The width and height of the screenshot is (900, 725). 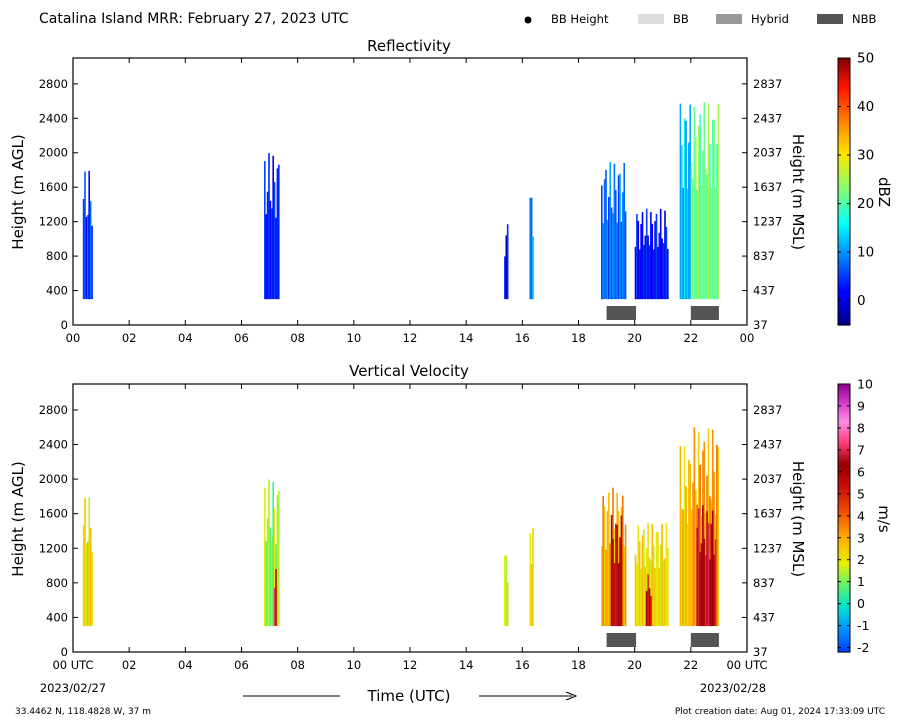 I want to click on y-tick-label: 1200, so click(x=53, y=548).